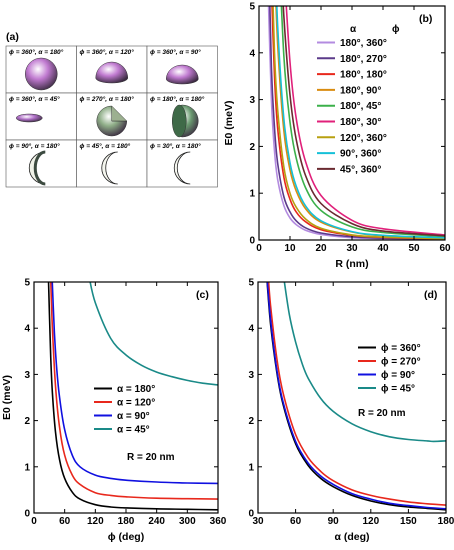  I want to click on shape-cell: ϕ = 360°, α = 120°, so click(112, 69).